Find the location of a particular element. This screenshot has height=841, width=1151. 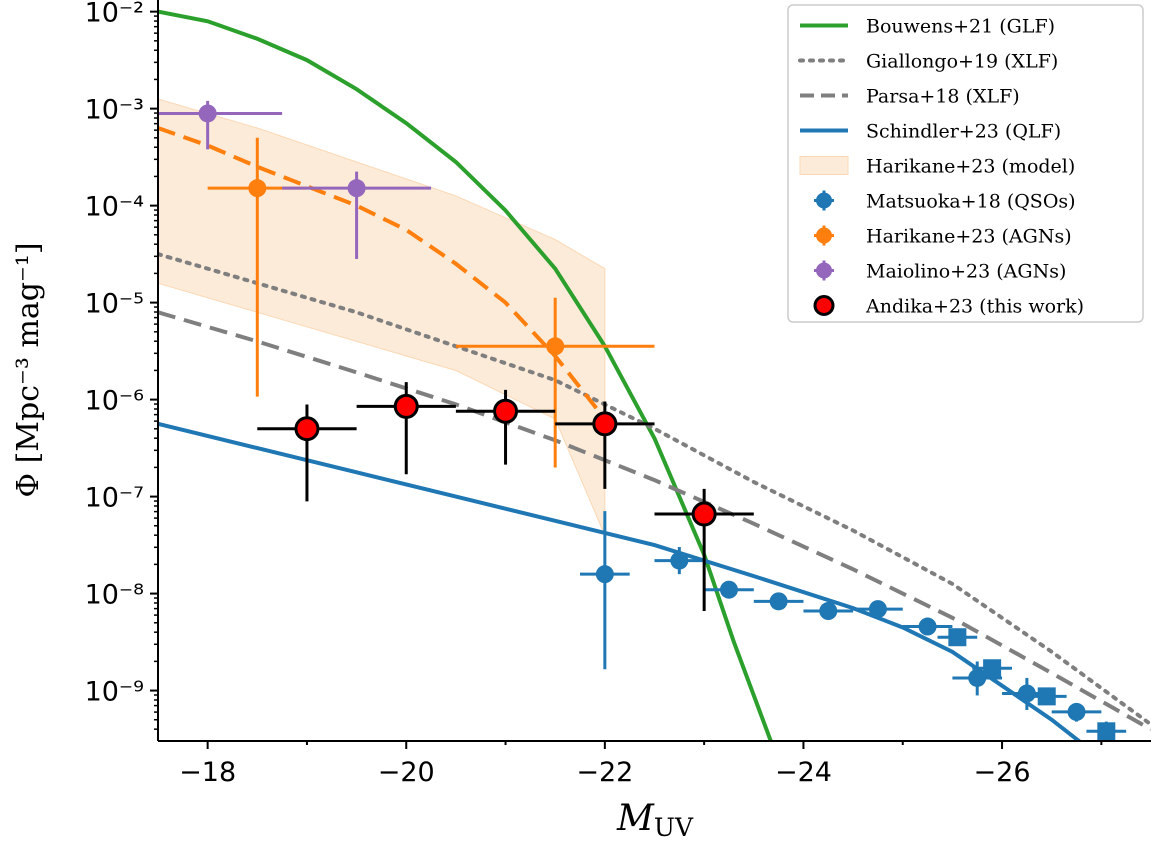

legend-label: Harikane+23 (model) is located at coordinates (970, 167).